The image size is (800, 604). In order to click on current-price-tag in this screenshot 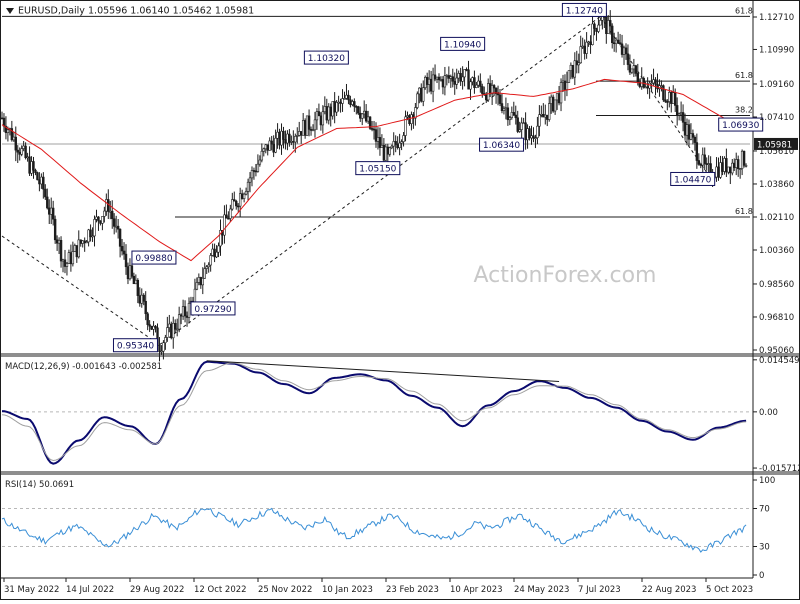, I will do `click(776, 143)`.